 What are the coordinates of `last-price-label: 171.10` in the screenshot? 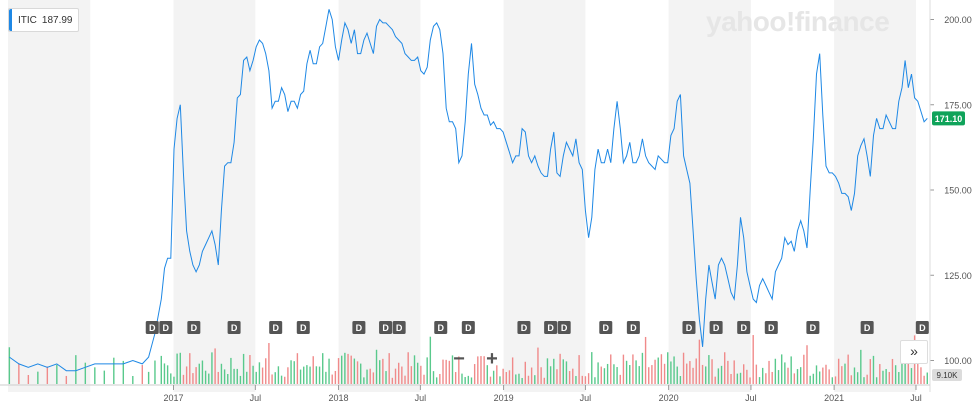 It's located at (949, 119).